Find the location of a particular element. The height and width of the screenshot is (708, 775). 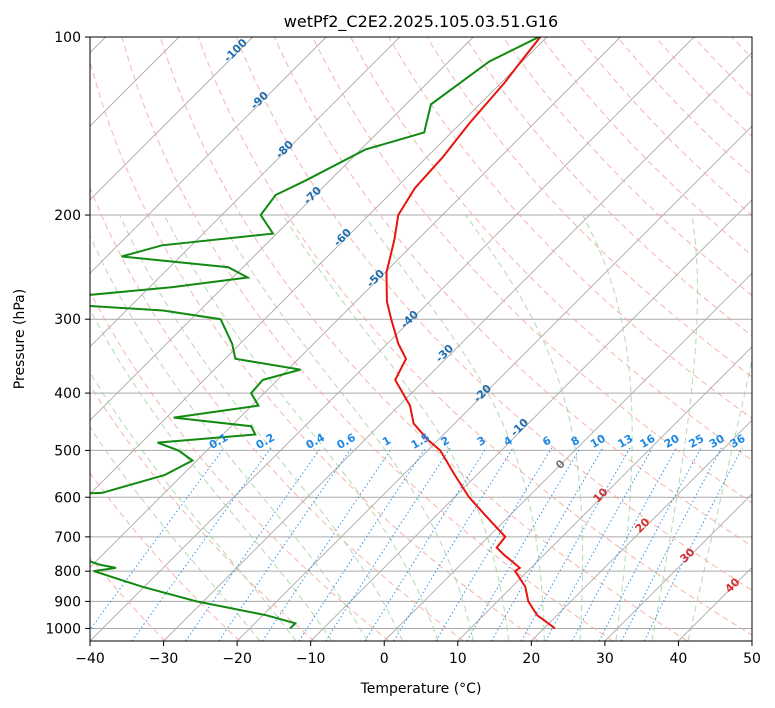

dry-adiabat-label: -80 is located at coordinates (284, 149).